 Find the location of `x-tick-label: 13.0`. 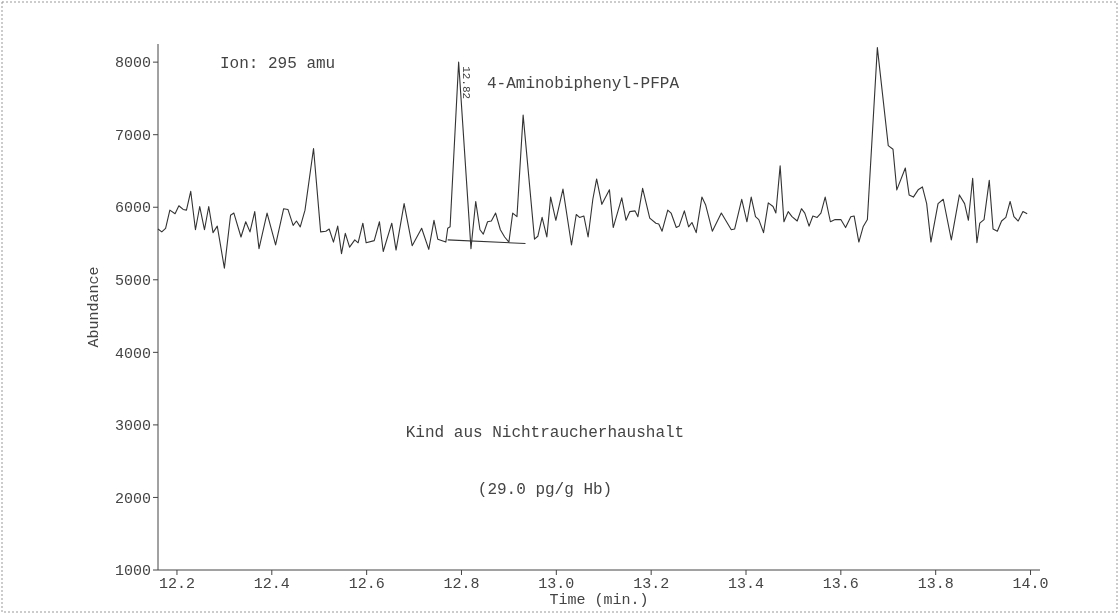

x-tick-label: 13.0 is located at coordinates (556, 584).